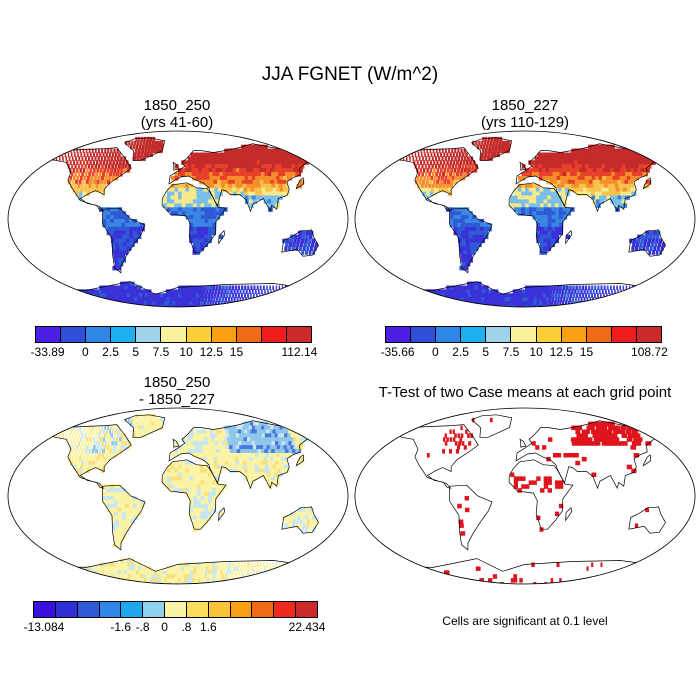 The image size is (700, 700). Describe the element at coordinates (177, 399) in the screenshot. I see `panel-3-title-line2: - 1850_227` at that location.